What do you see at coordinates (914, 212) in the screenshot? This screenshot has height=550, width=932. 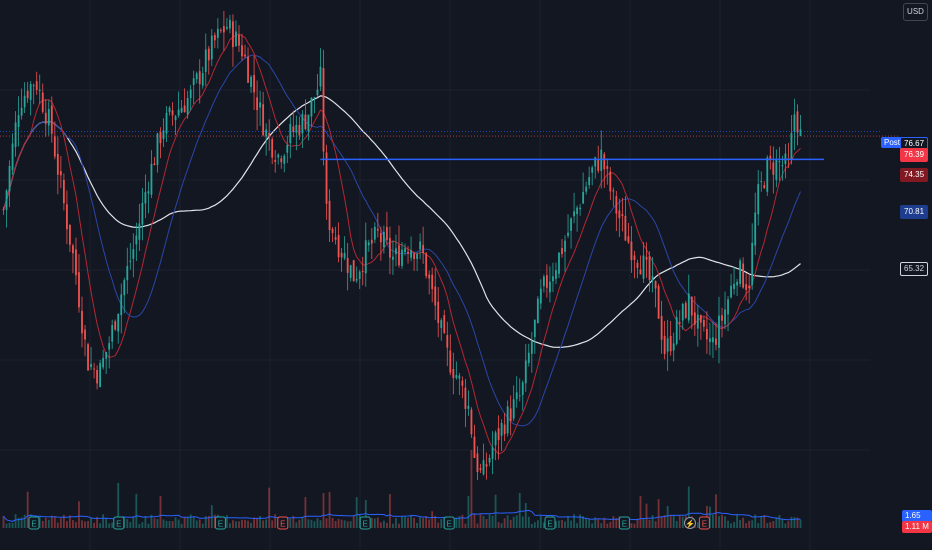 I see `price-tag-ma-mid: 70.81` at bounding box center [914, 212].